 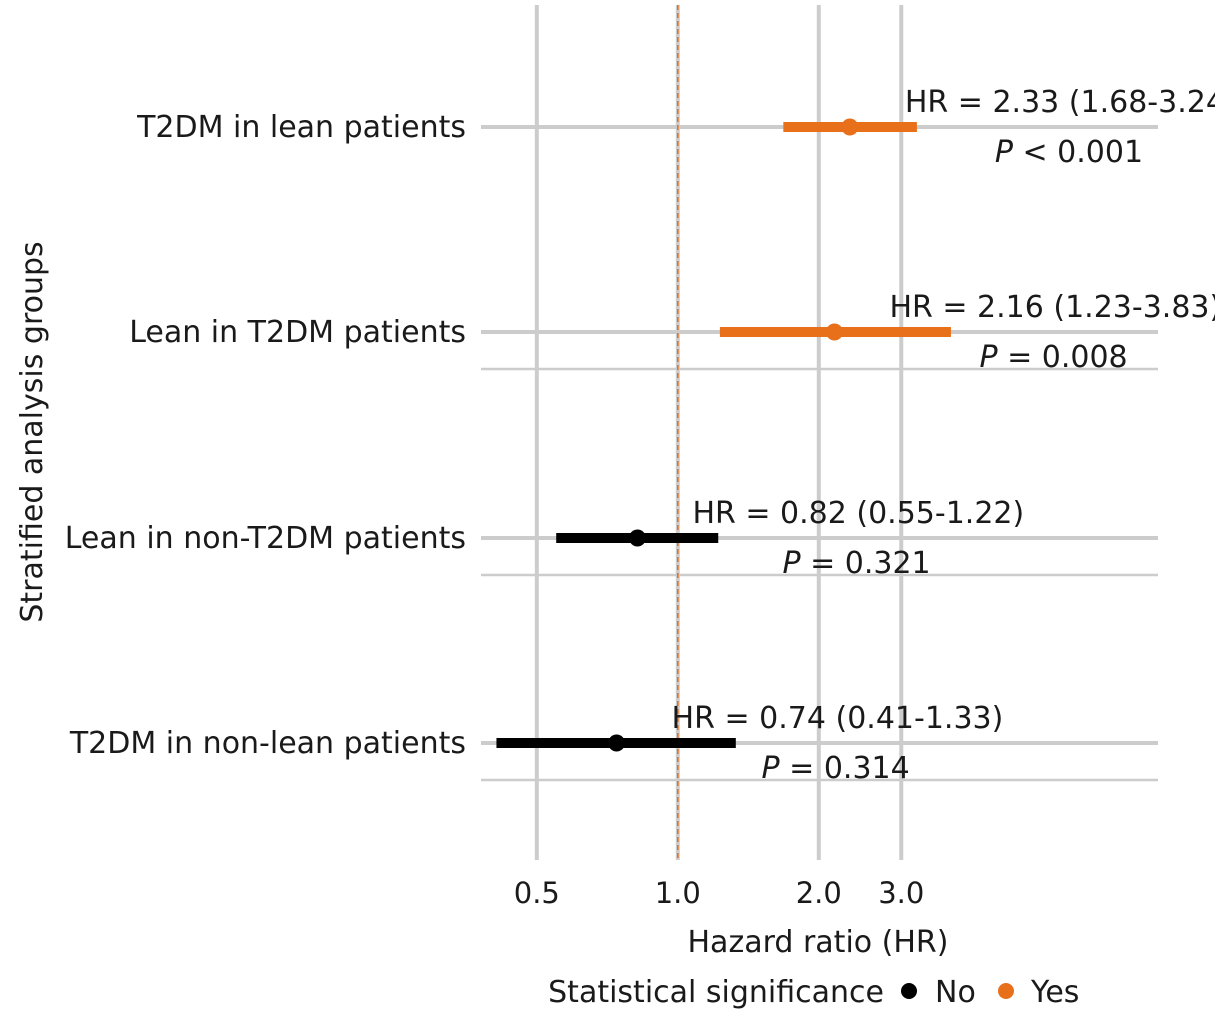 What do you see at coordinates (1060, 102) in the screenshot?
I see `hr-annotation: HR = 2.33 (1.68-3.24)` at bounding box center [1060, 102].